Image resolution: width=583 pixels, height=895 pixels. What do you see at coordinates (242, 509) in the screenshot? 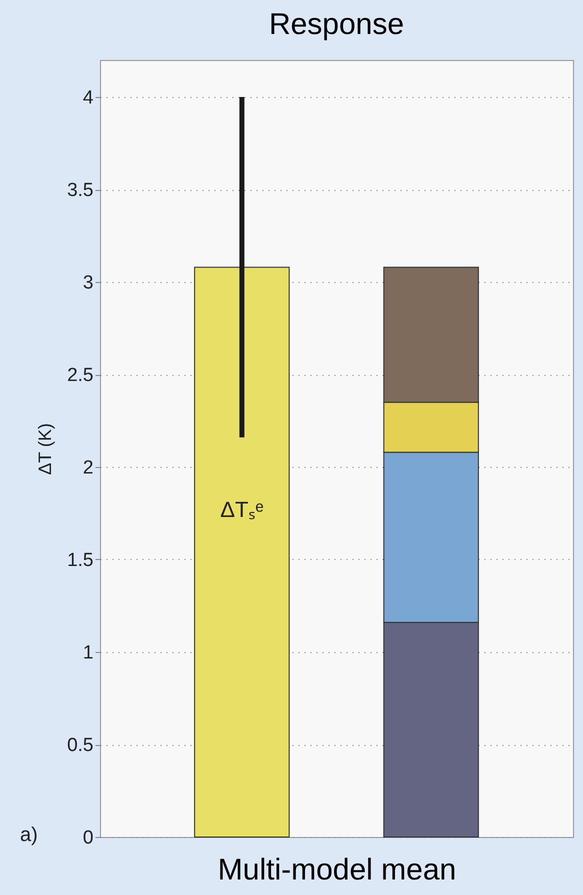
I see `annotation: ΔTₛᵉ` at bounding box center [242, 509].